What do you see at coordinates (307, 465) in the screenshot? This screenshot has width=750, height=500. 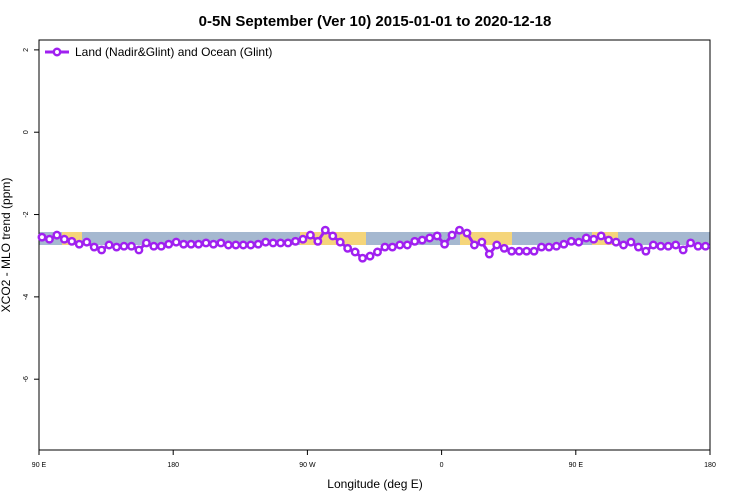 I see `x-tick-label: 90 W` at bounding box center [307, 465].